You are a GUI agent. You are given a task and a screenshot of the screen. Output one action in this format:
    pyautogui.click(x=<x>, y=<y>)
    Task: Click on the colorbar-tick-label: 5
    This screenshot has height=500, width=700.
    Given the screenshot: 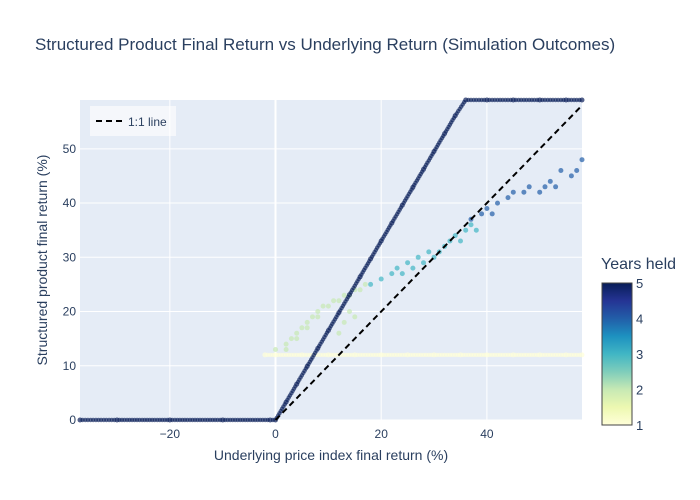 What is the action you would take?
    pyautogui.click(x=639, y=283)
    